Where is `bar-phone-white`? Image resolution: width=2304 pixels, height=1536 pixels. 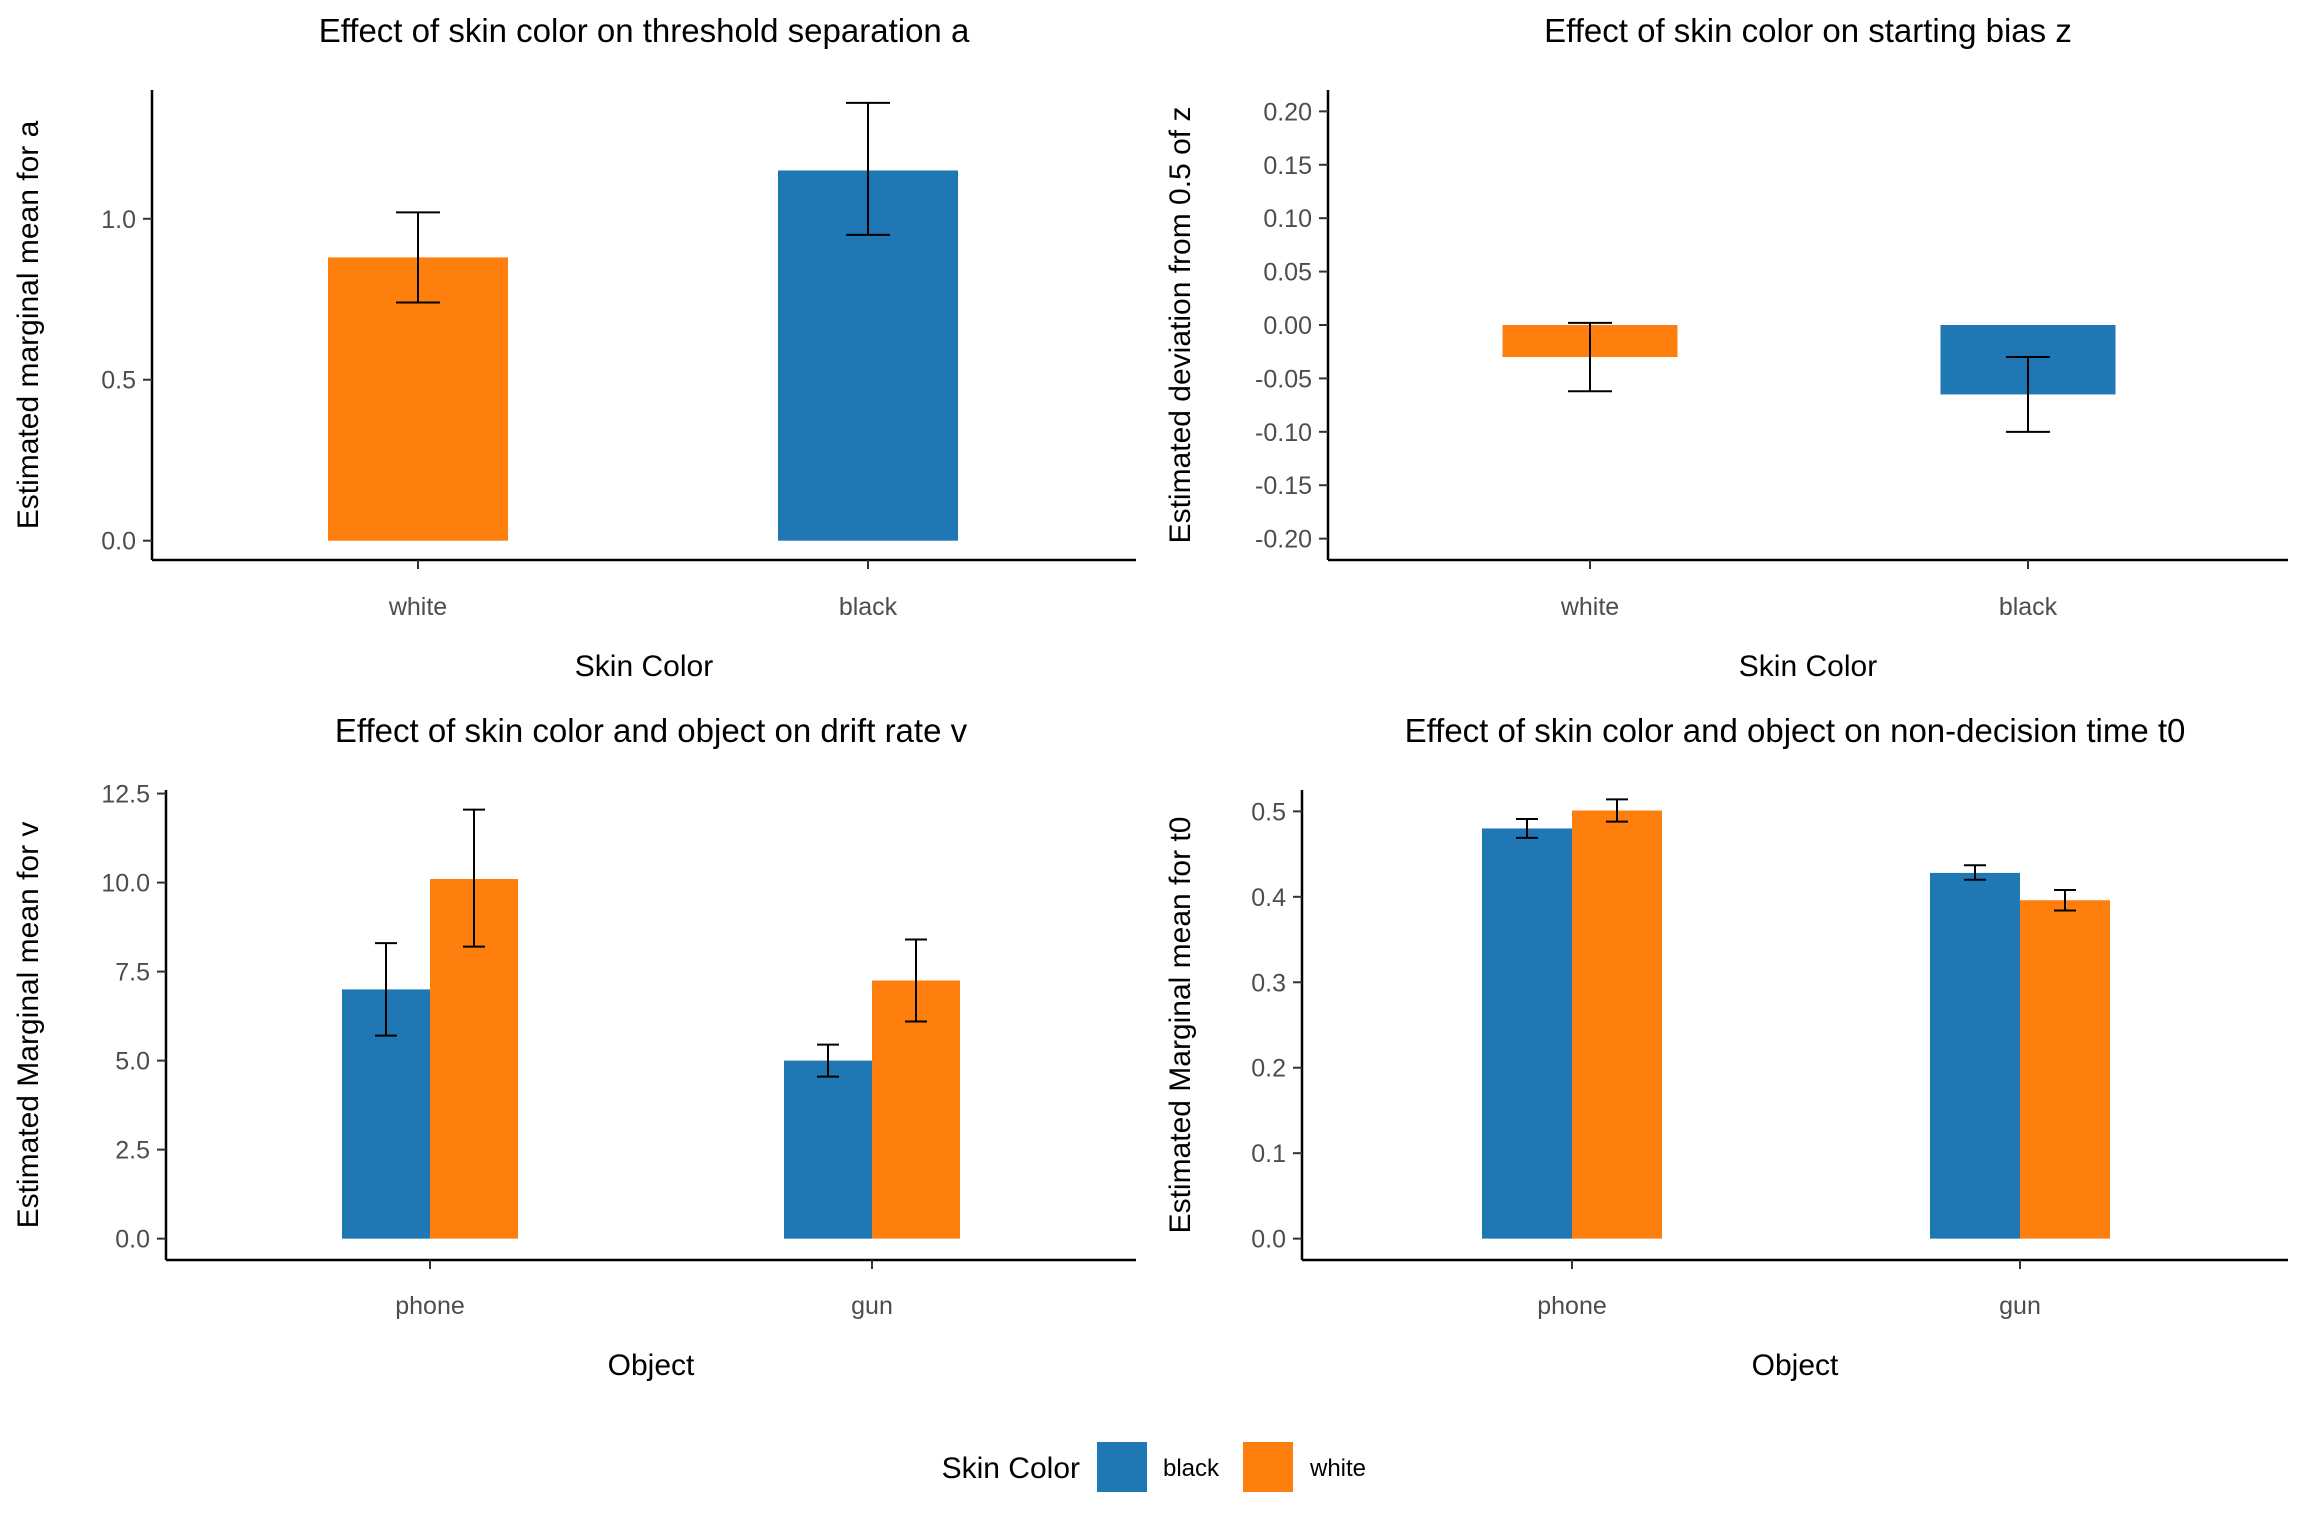 bar-phone-white is located at coordinates (1617, 1024).